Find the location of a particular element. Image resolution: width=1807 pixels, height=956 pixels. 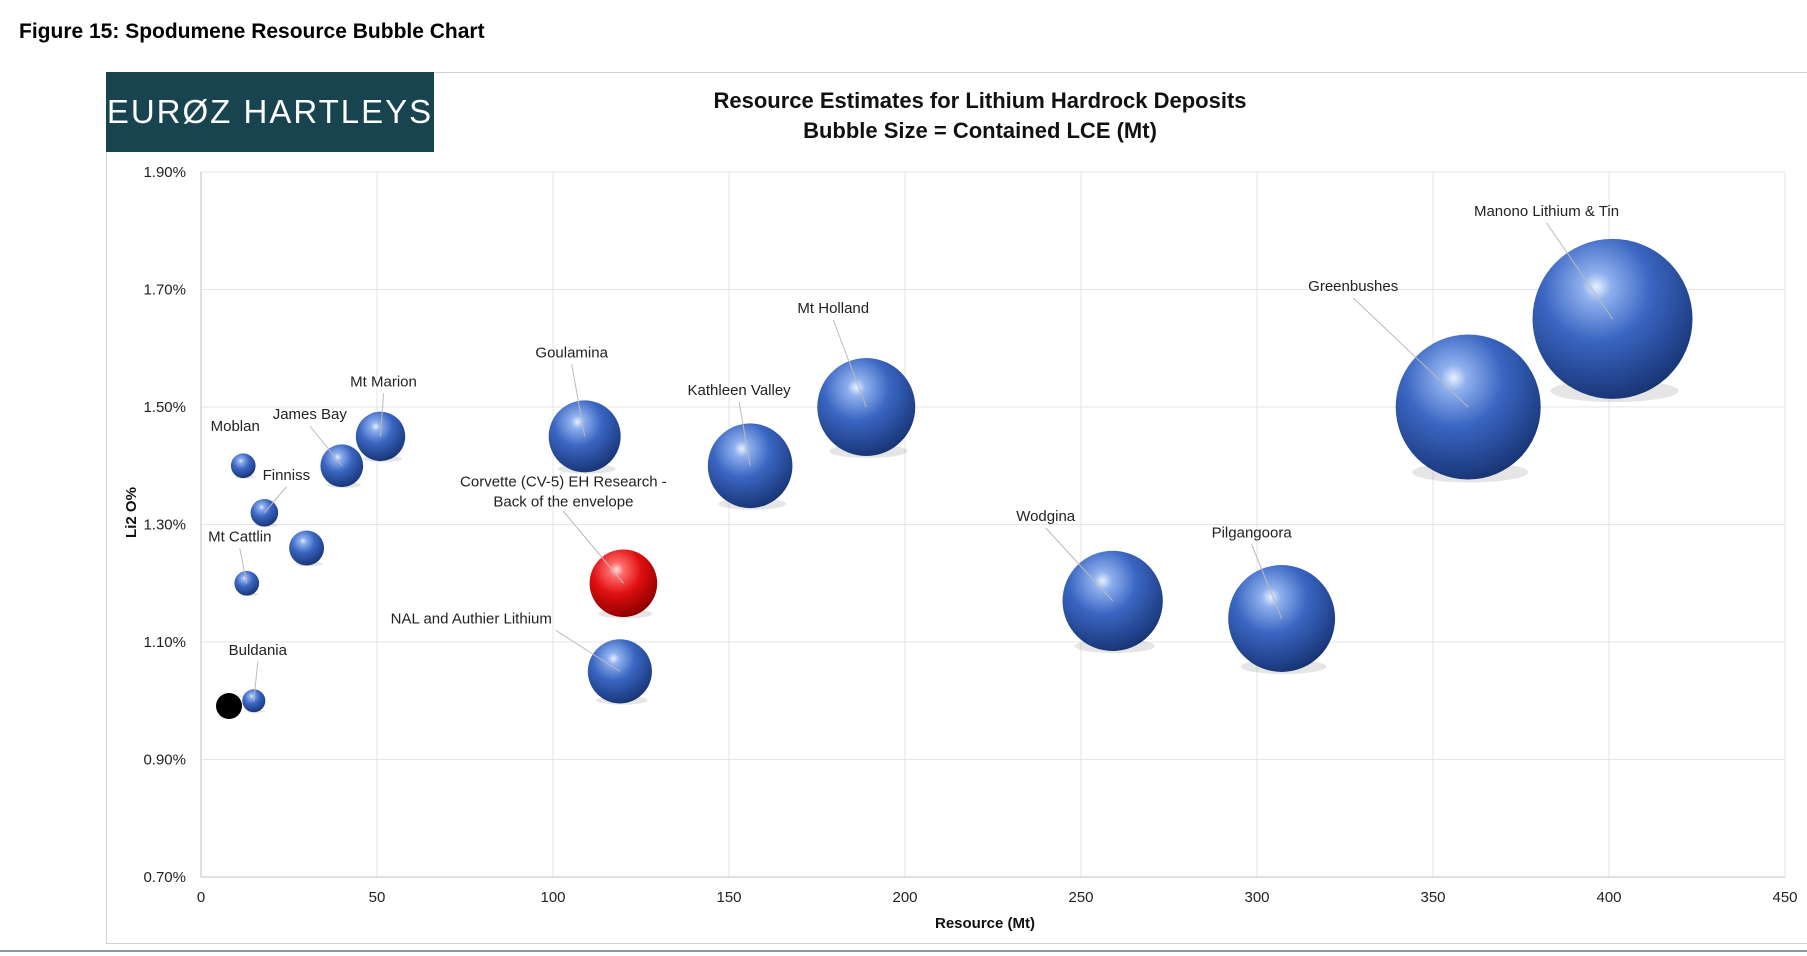

y-tick-label: 1.30% is located at coordinates (164, 525).